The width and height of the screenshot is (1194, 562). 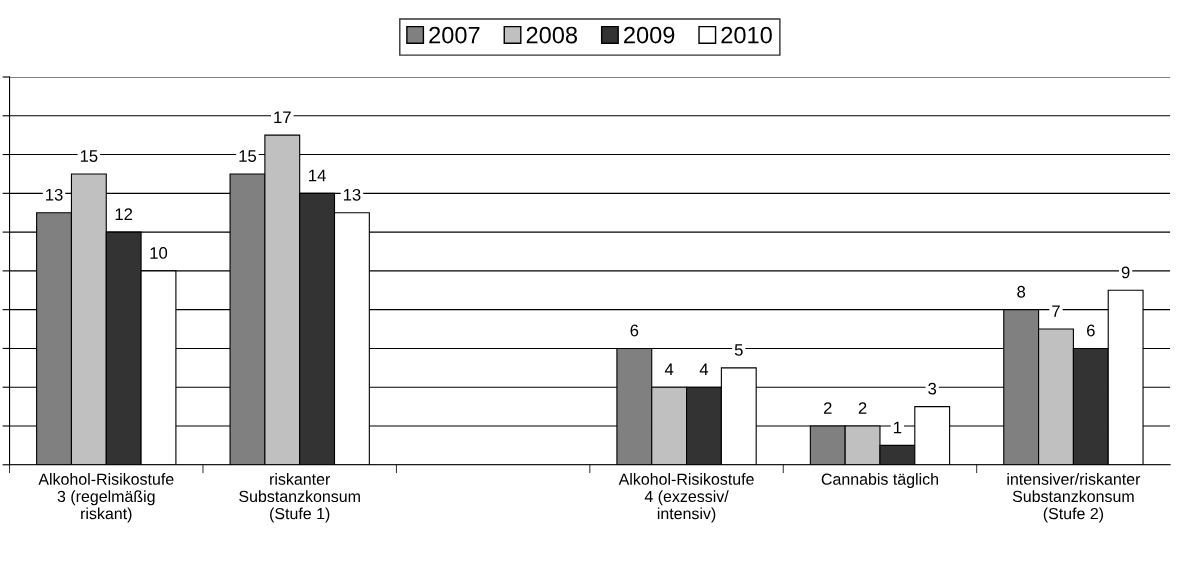 I want to click on legend-label: 2009, so click(x=649, y=35).